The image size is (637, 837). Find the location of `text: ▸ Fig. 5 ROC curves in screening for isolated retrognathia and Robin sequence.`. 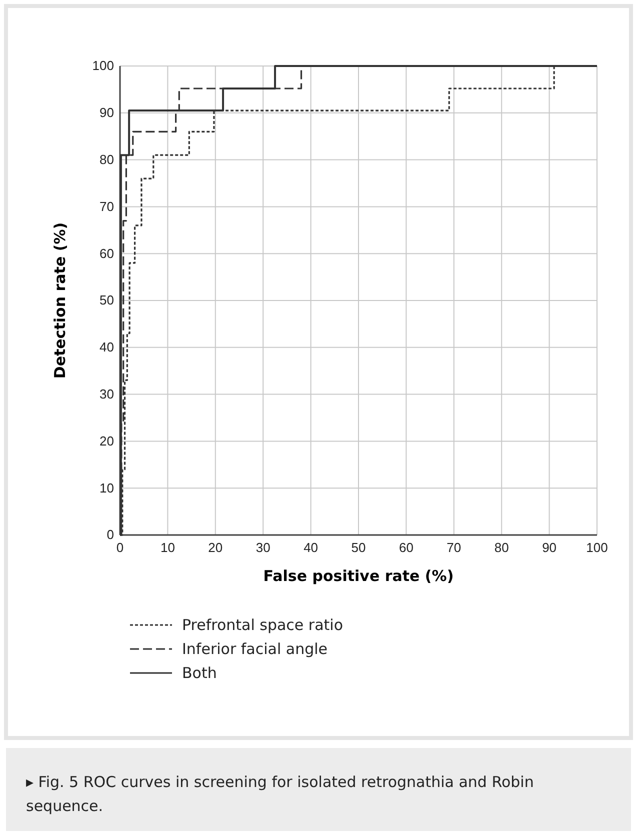

text: ▸ Fig. 5 ROC curves in screening for isolated retrognathia and Robin sequence. is located at coordinates (280, 794).